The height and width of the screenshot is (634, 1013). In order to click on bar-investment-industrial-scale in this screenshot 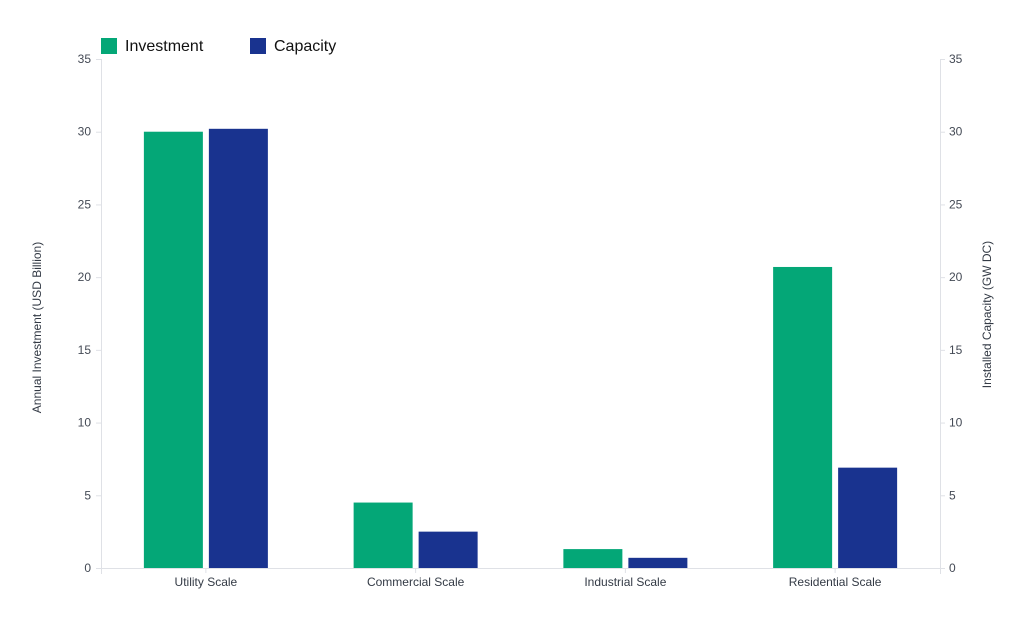, I will do `click(593, 558)`.